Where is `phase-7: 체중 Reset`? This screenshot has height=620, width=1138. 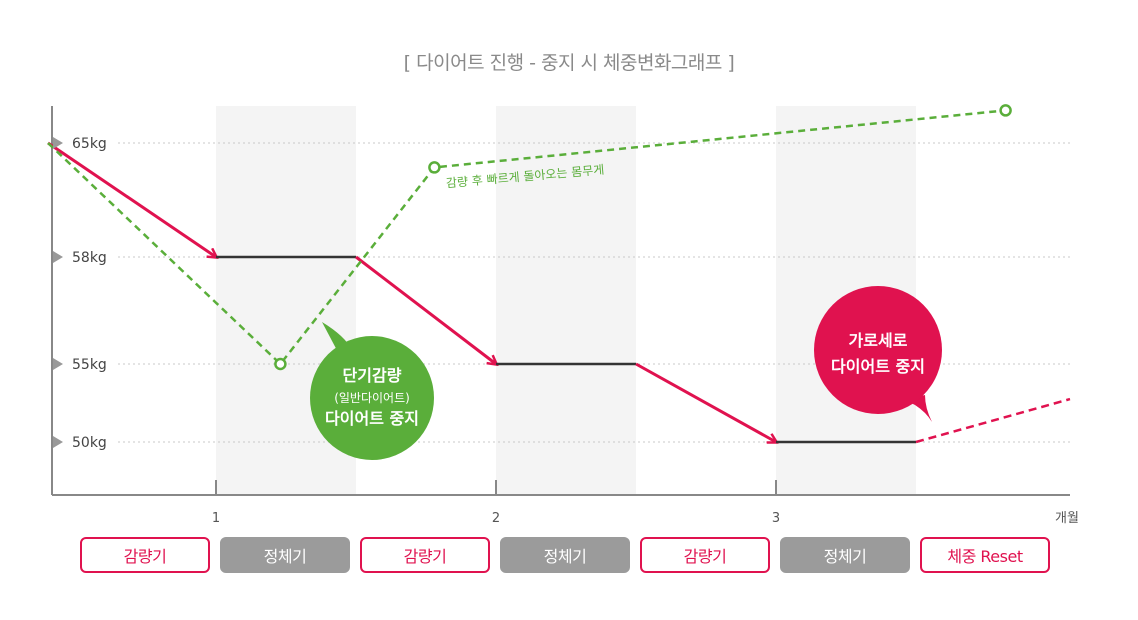
phase-7: 체중 Reset is located at coordinates (985, 555).